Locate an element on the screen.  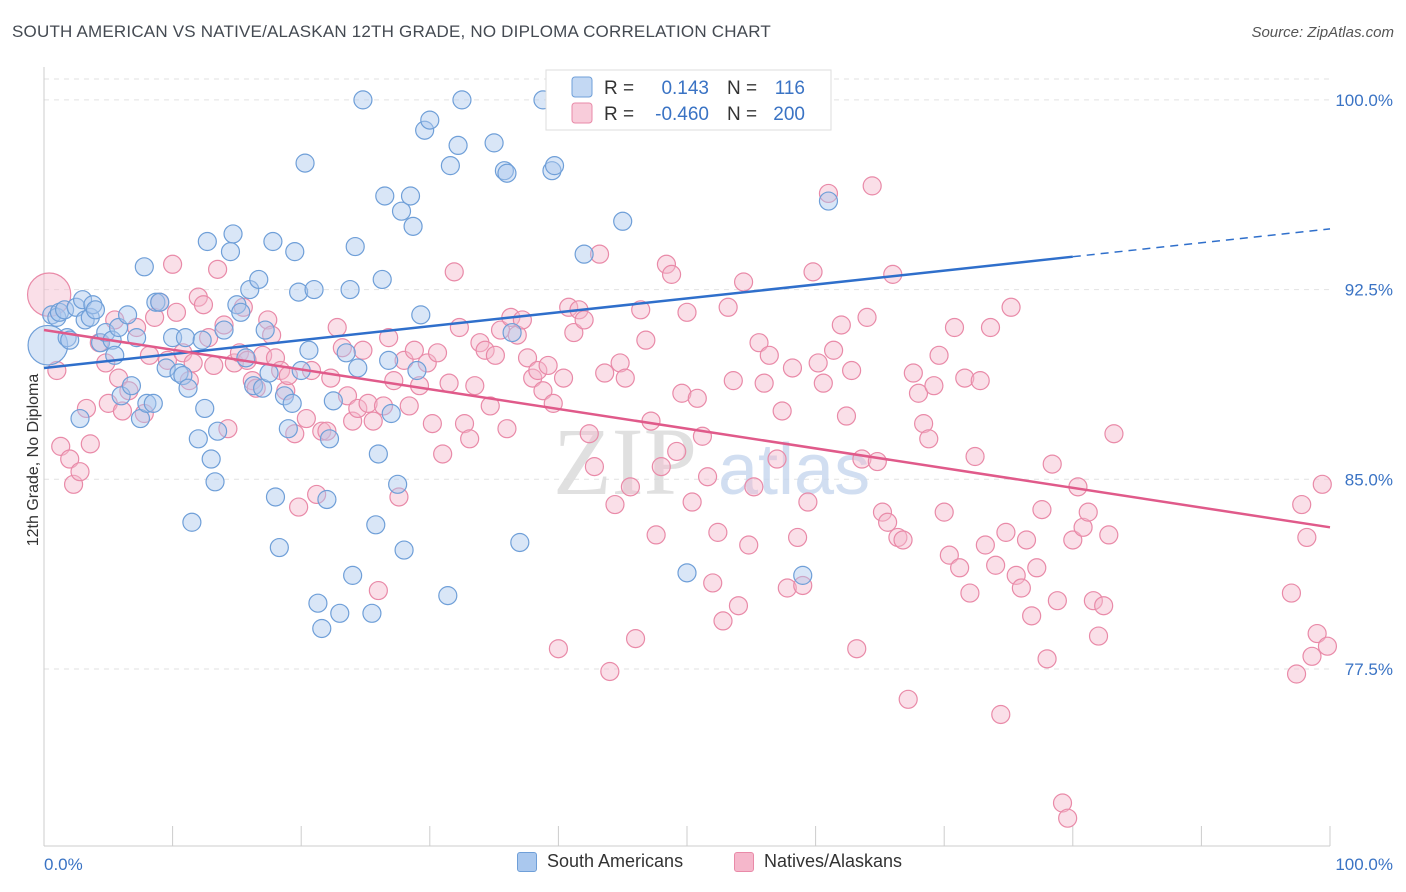
watermark: ZIP atlas is located at coordinates (711, 461).